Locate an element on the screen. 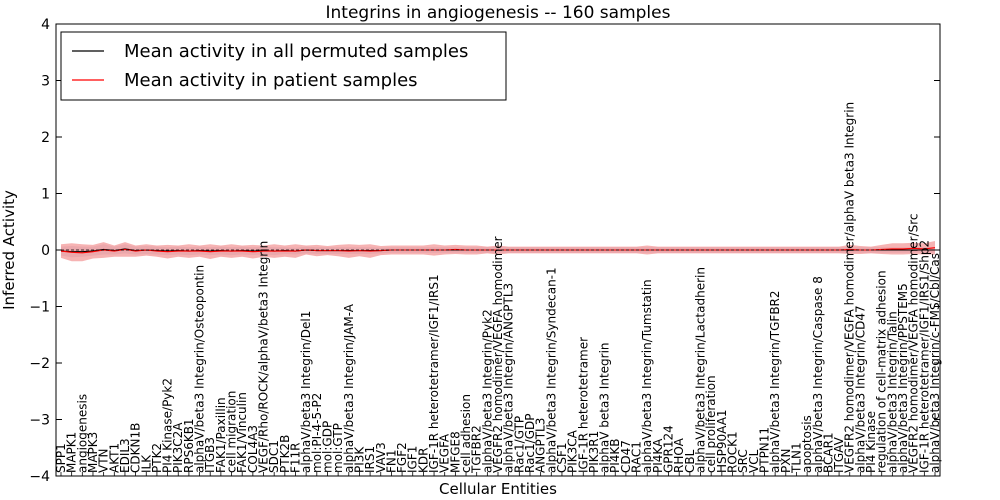  entity-label: FAK1/Paxillin is located at coordinates (221, 435).